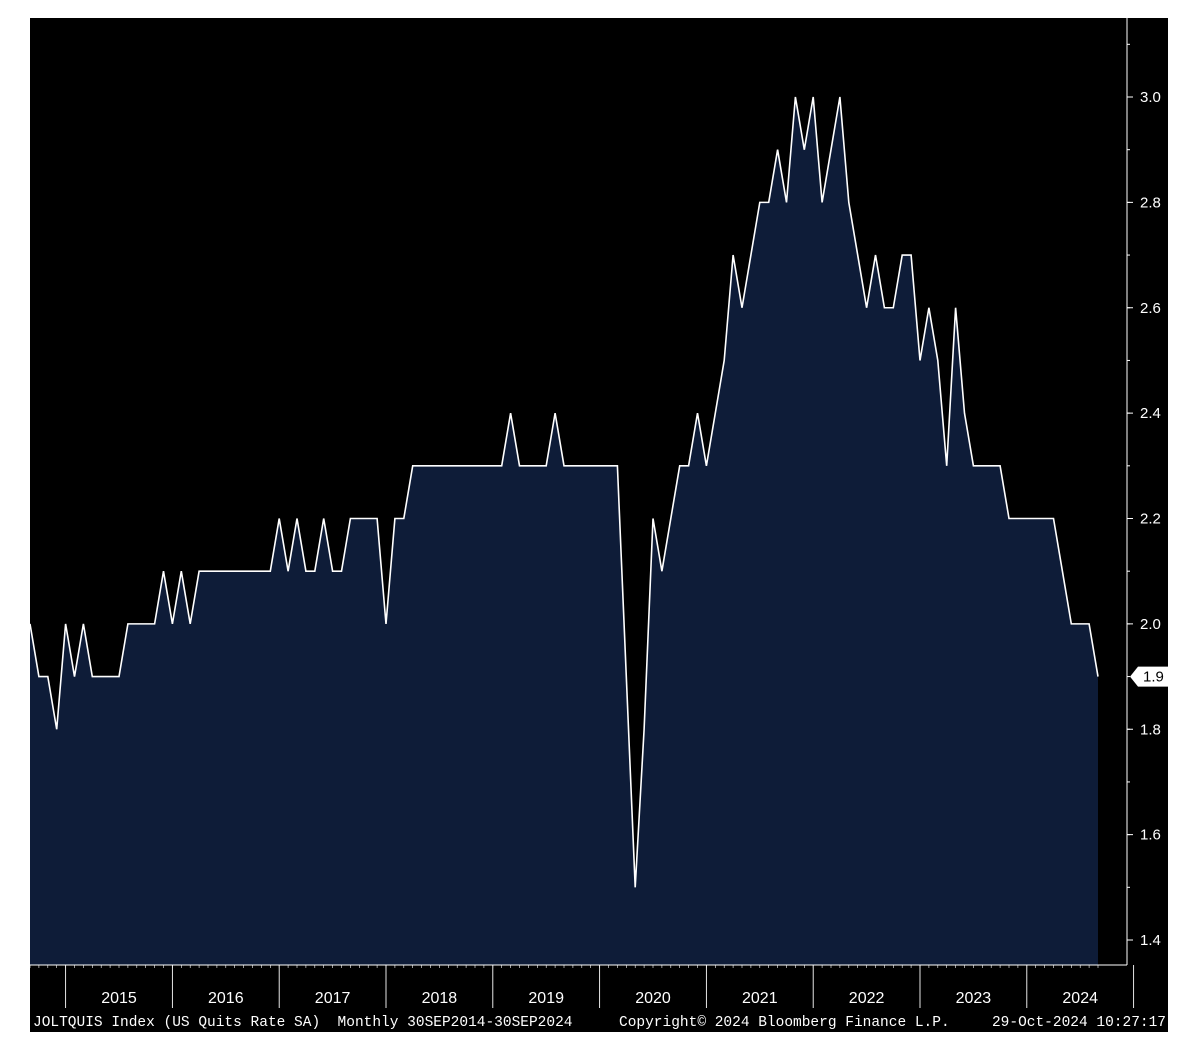 The height and width of the screenshot is (1059, 1200). I want to click on x-tick-label: 2022, so click(867, 998).